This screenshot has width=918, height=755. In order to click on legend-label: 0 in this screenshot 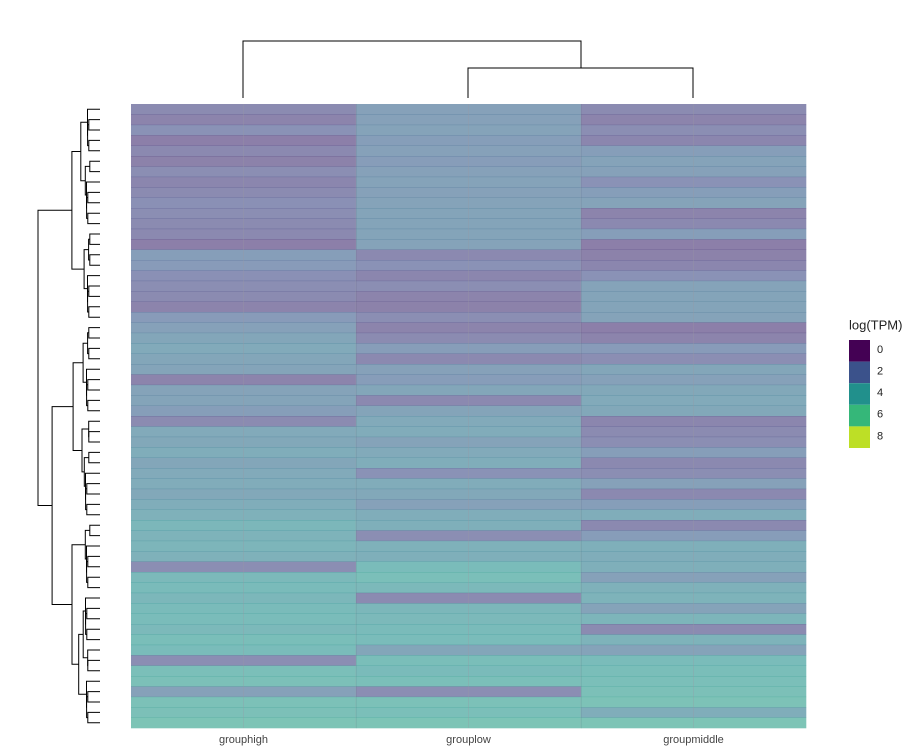, I will do `click(880, 350)`.